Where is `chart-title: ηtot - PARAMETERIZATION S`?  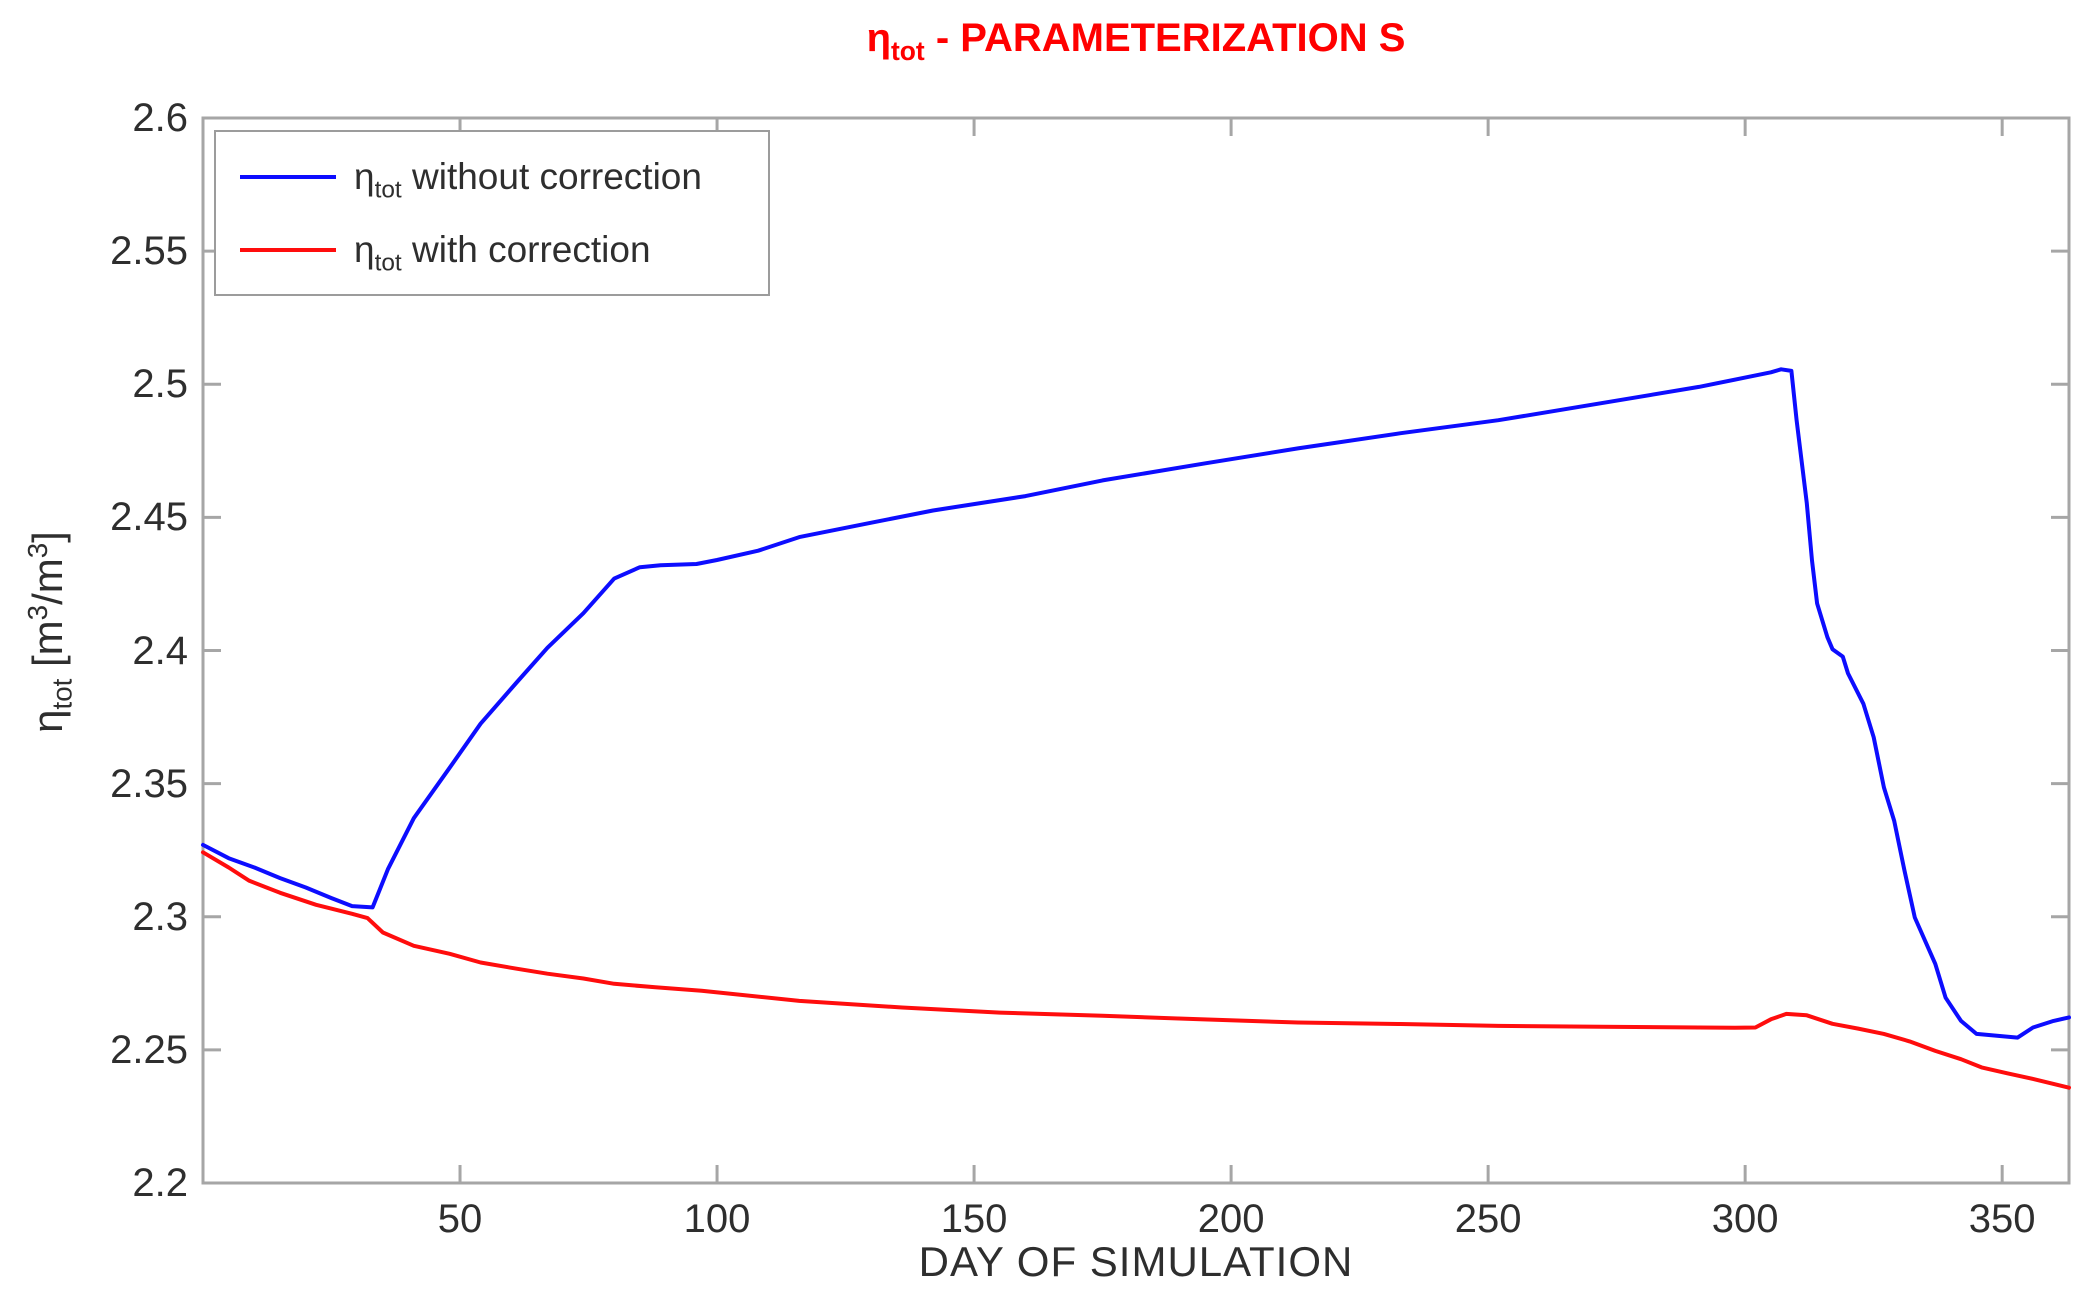
chart-title: ηtot - PARAMETERIZATION S is located at coordinates (1136, 41).